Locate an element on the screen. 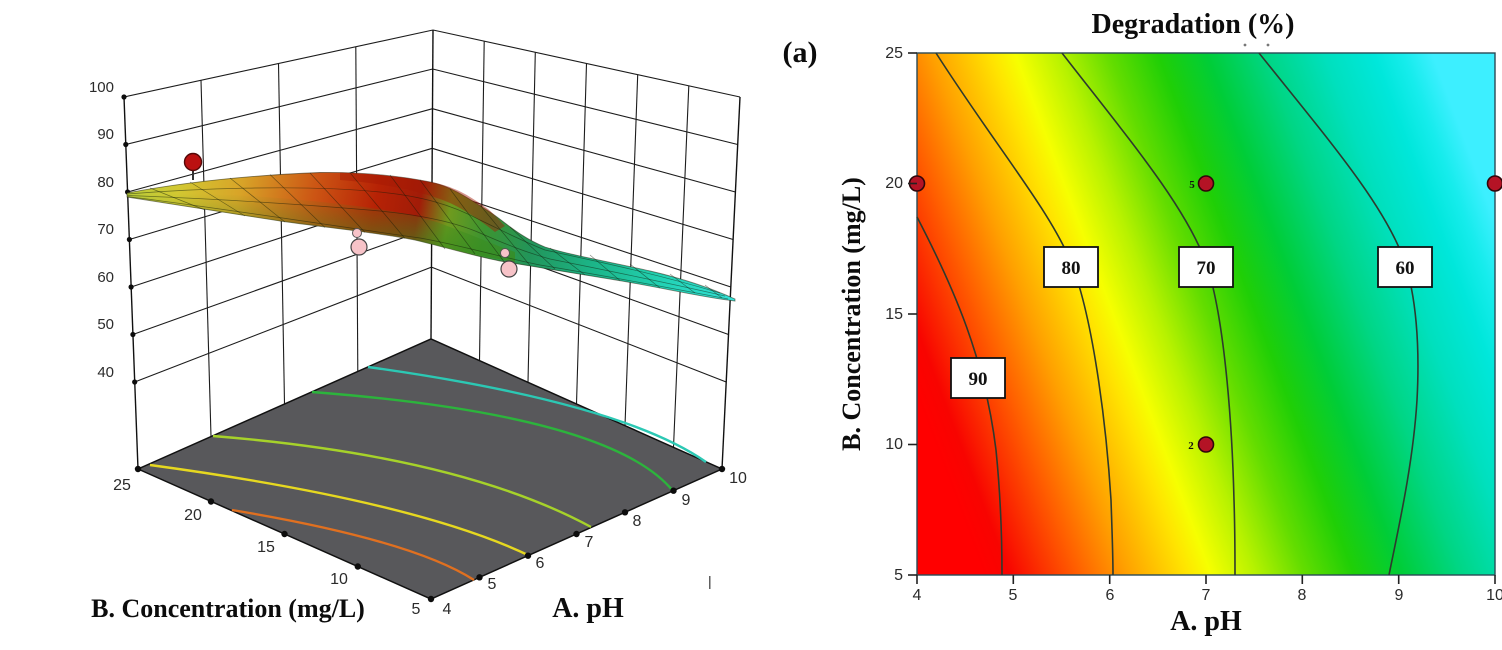 The height and width of the screenshot is (650, 1502). wall-left is located at coordinates (278, 249).